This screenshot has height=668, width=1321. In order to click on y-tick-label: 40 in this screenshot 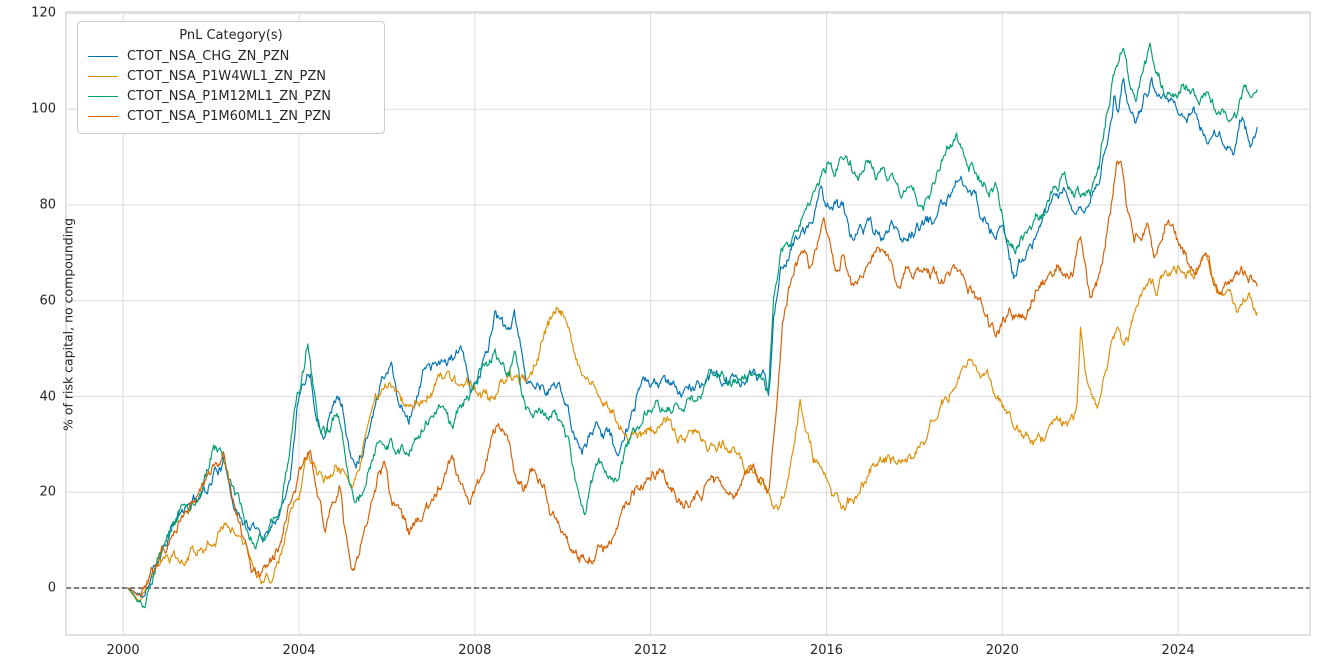, I will do `click(47, 396)`.